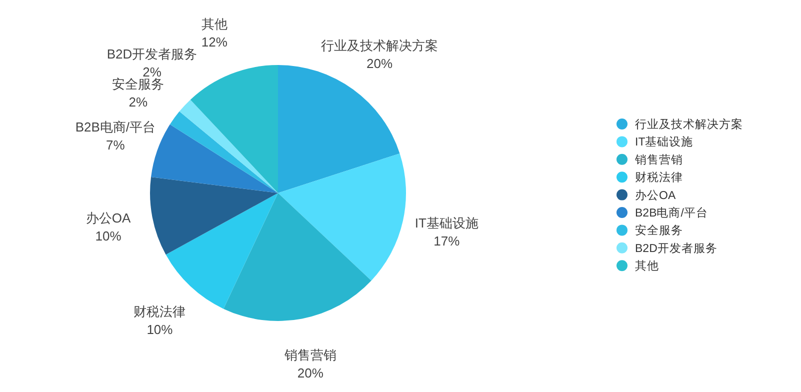  I want to click on legend-label: 办公OA, so click(655, 195).